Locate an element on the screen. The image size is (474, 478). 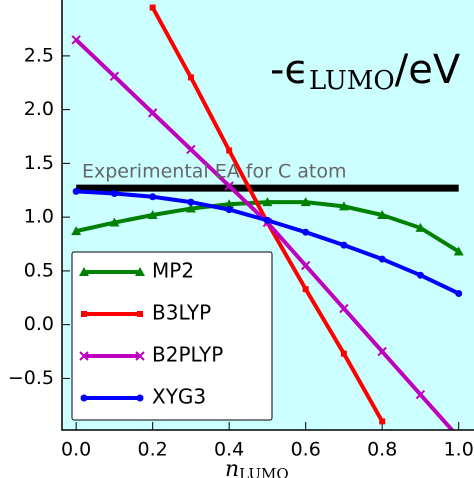
x-tick-label: 0.0 is located at coordinates (76, 450).